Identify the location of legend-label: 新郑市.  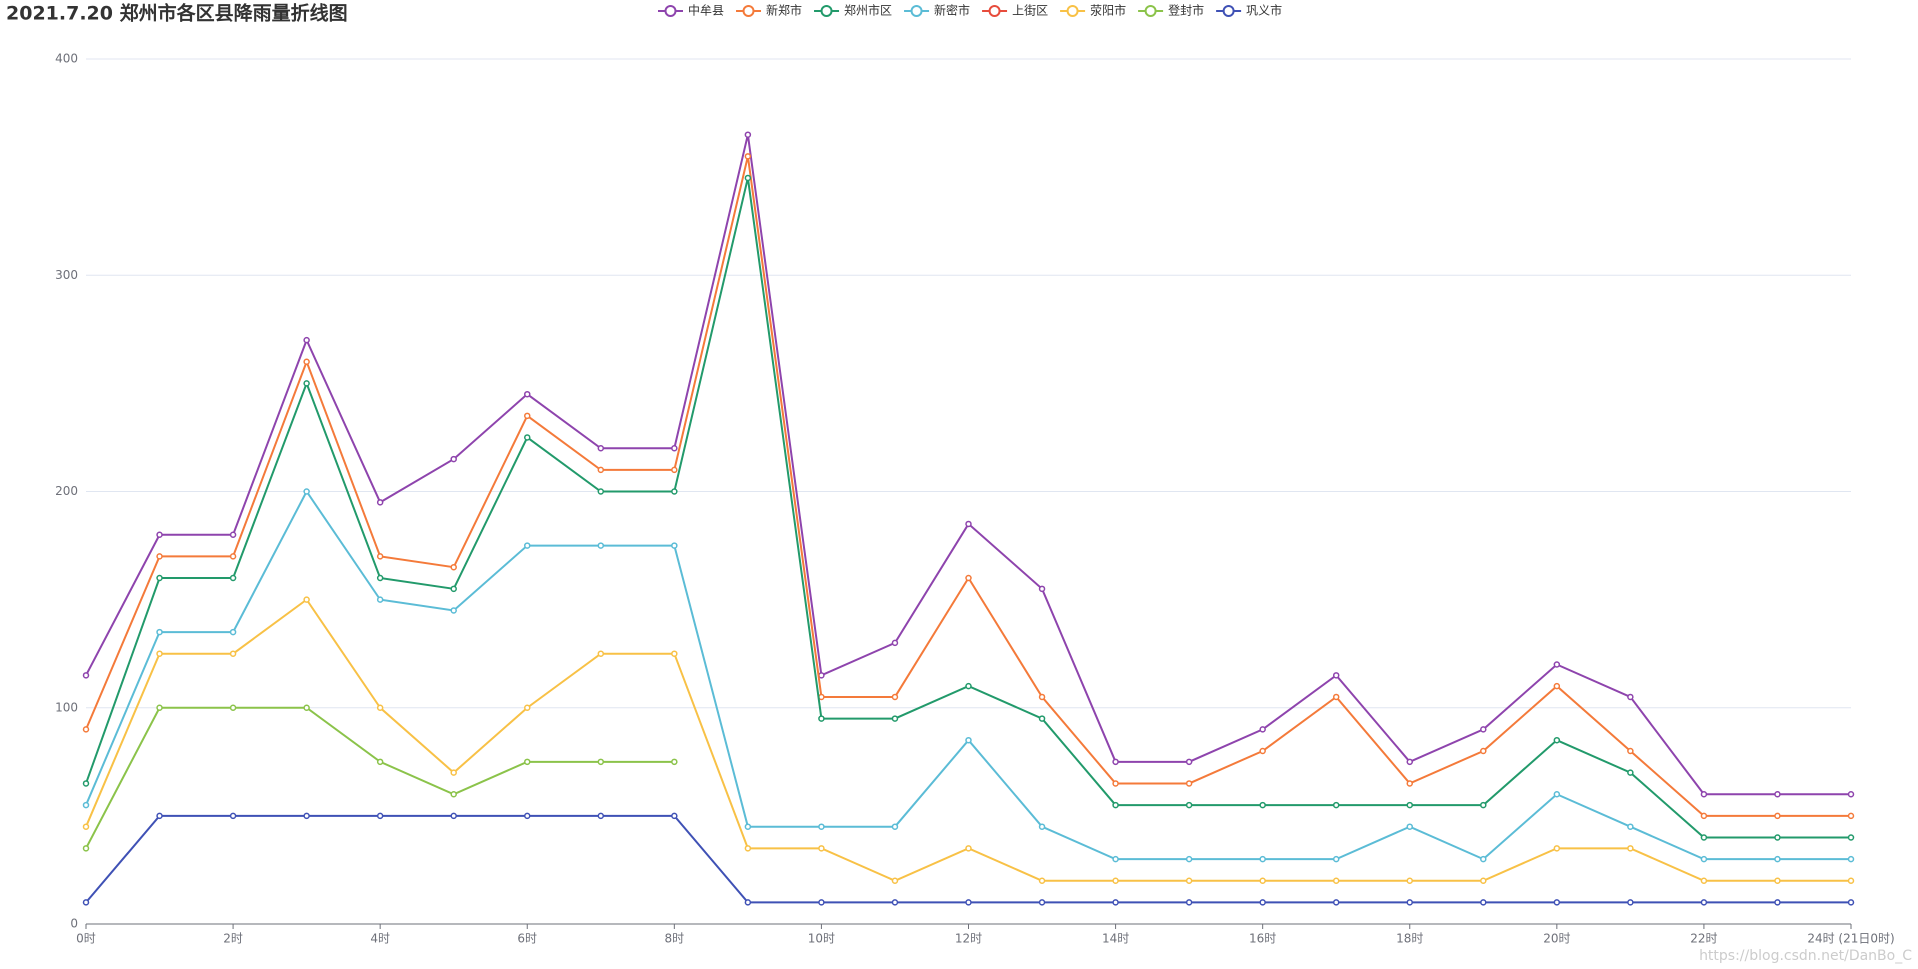
(784, 10).